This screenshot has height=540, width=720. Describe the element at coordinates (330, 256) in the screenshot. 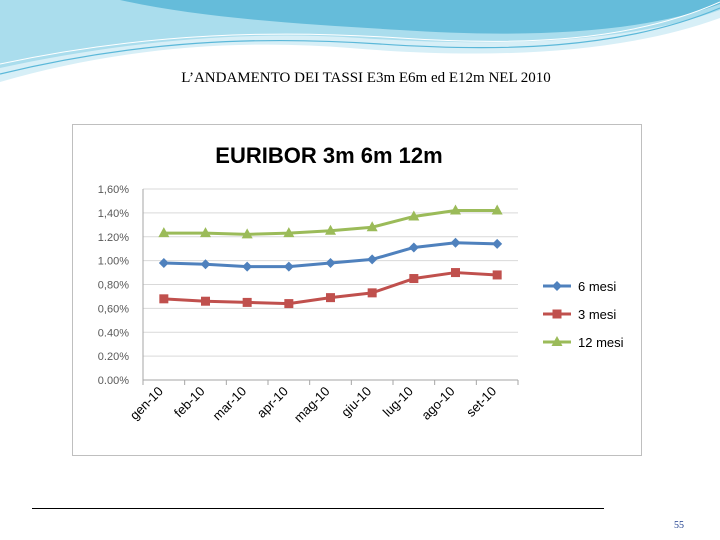

I see `series-lines` at that location.